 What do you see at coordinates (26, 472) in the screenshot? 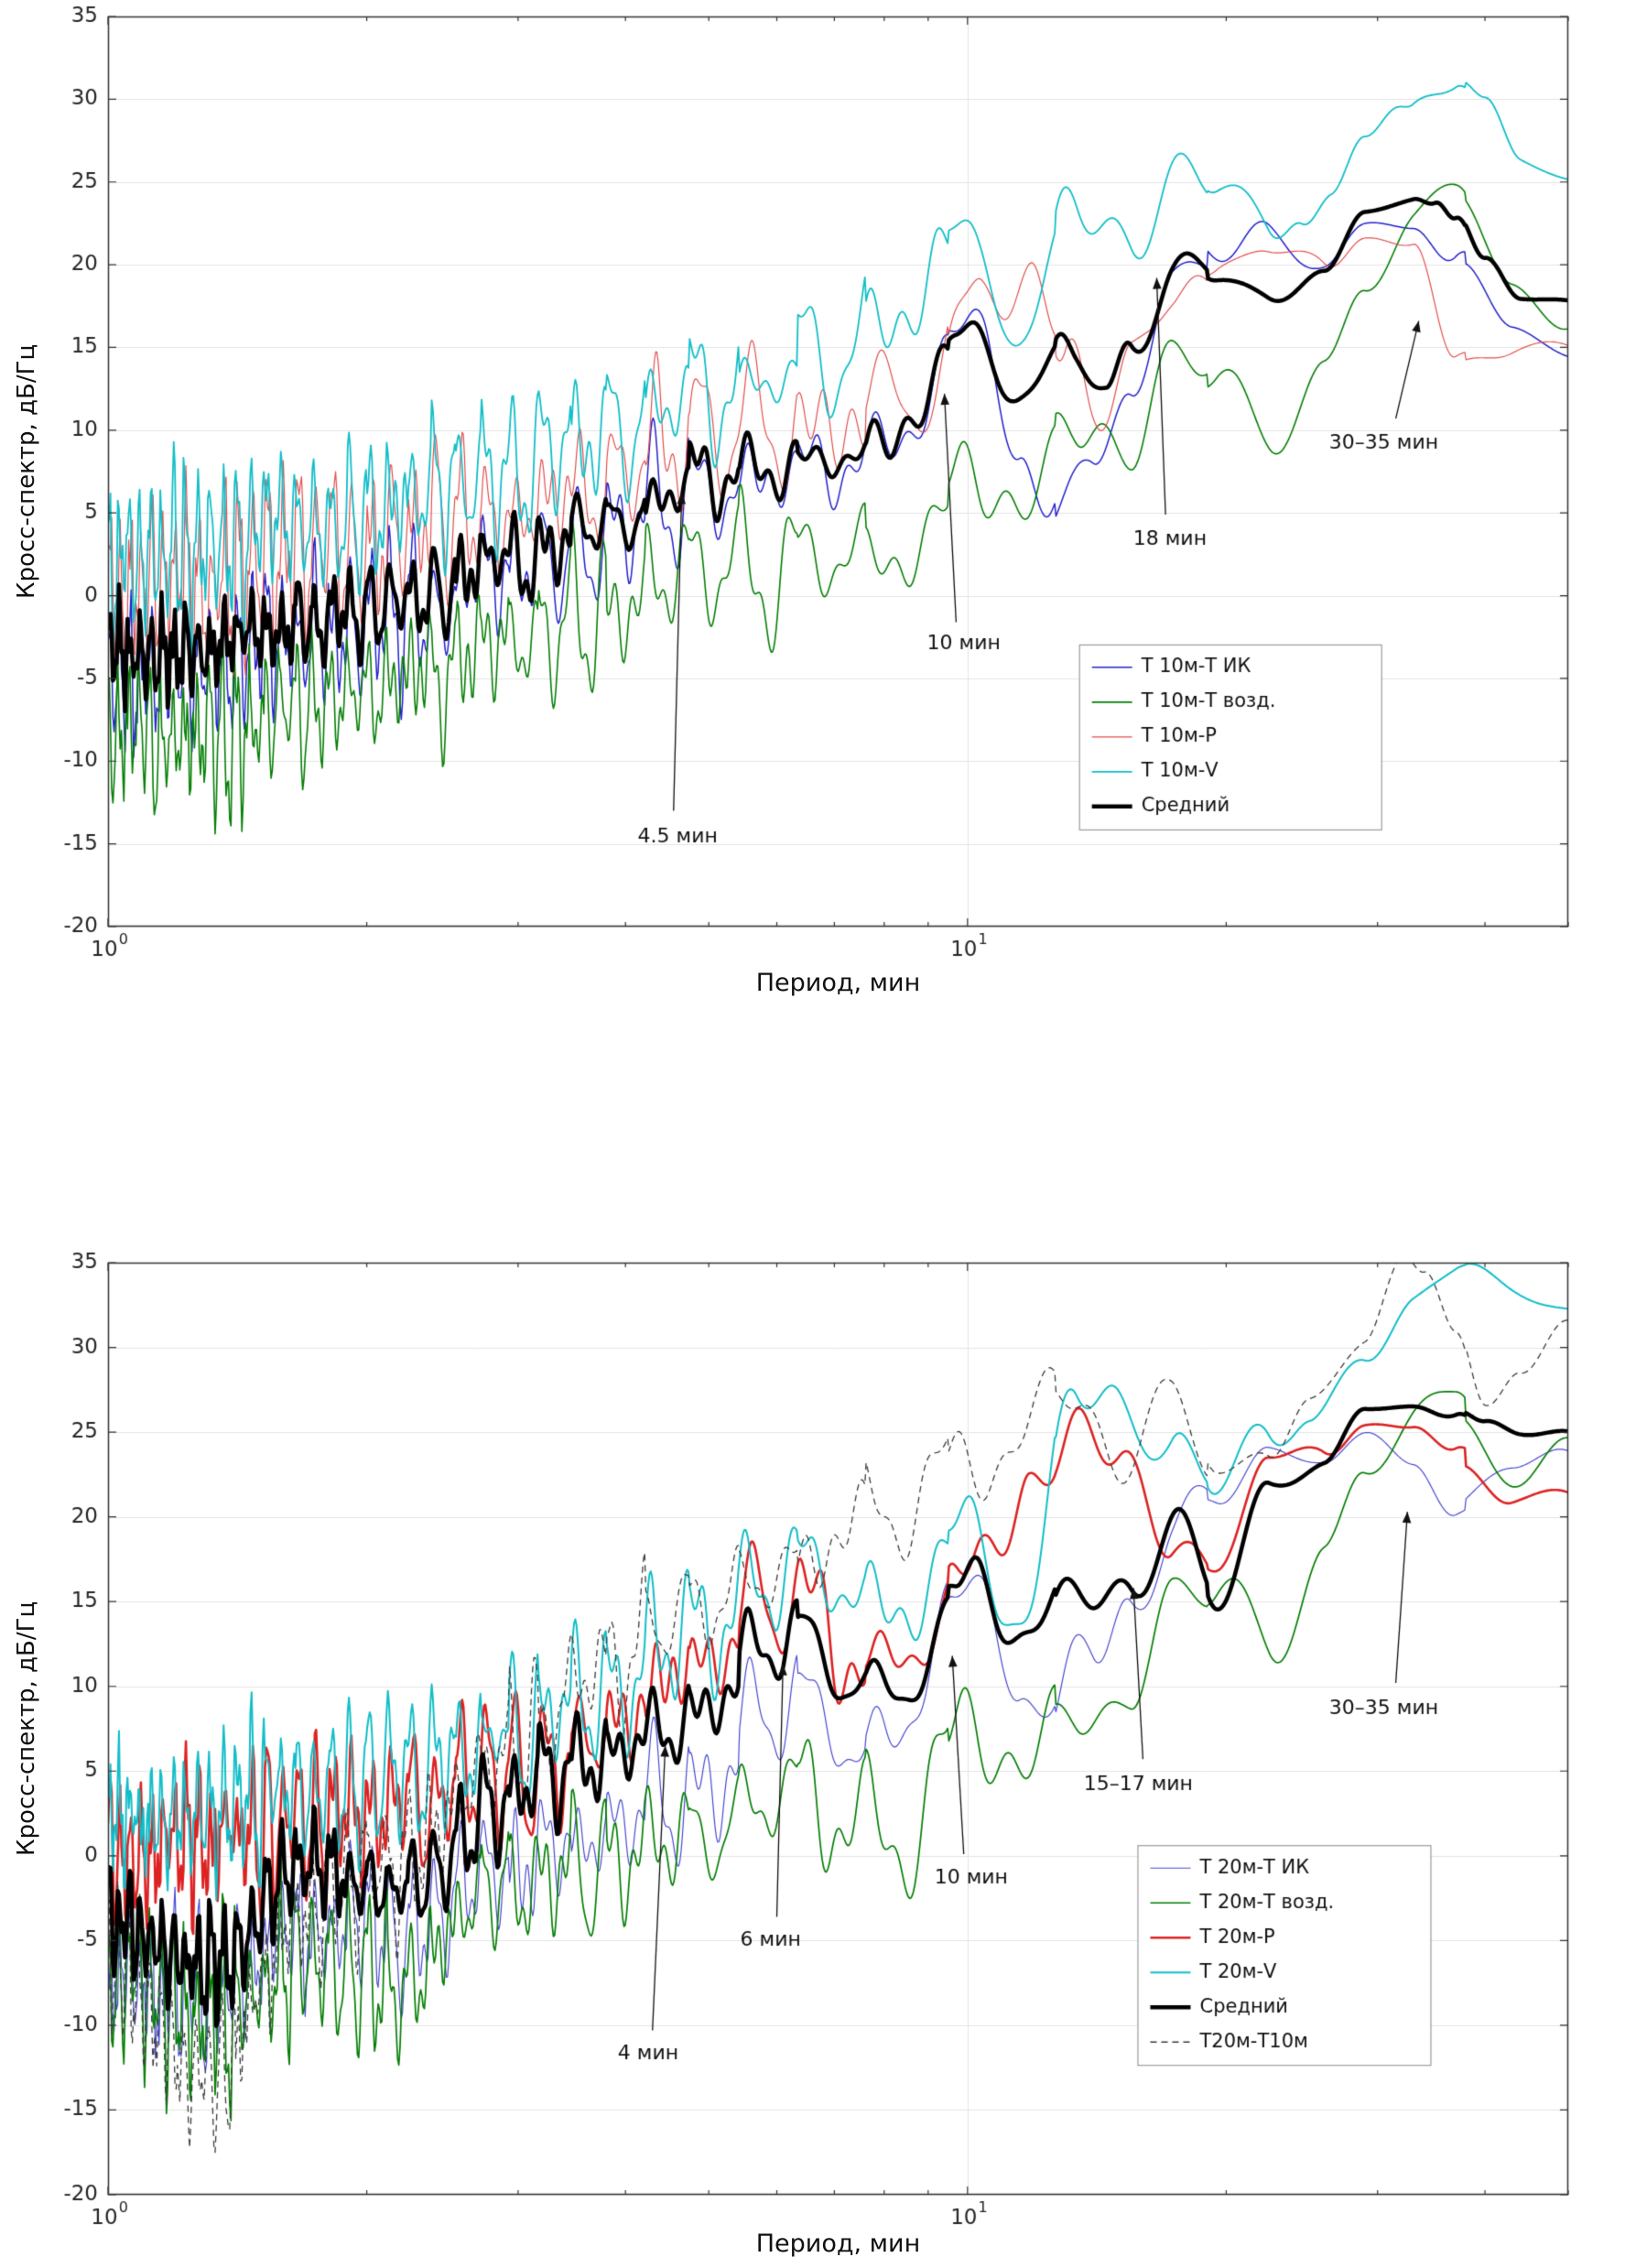
I see `y-axis-label-10m: Кросс-спектр, дБ/Гц` at bounding box center [26, 472].